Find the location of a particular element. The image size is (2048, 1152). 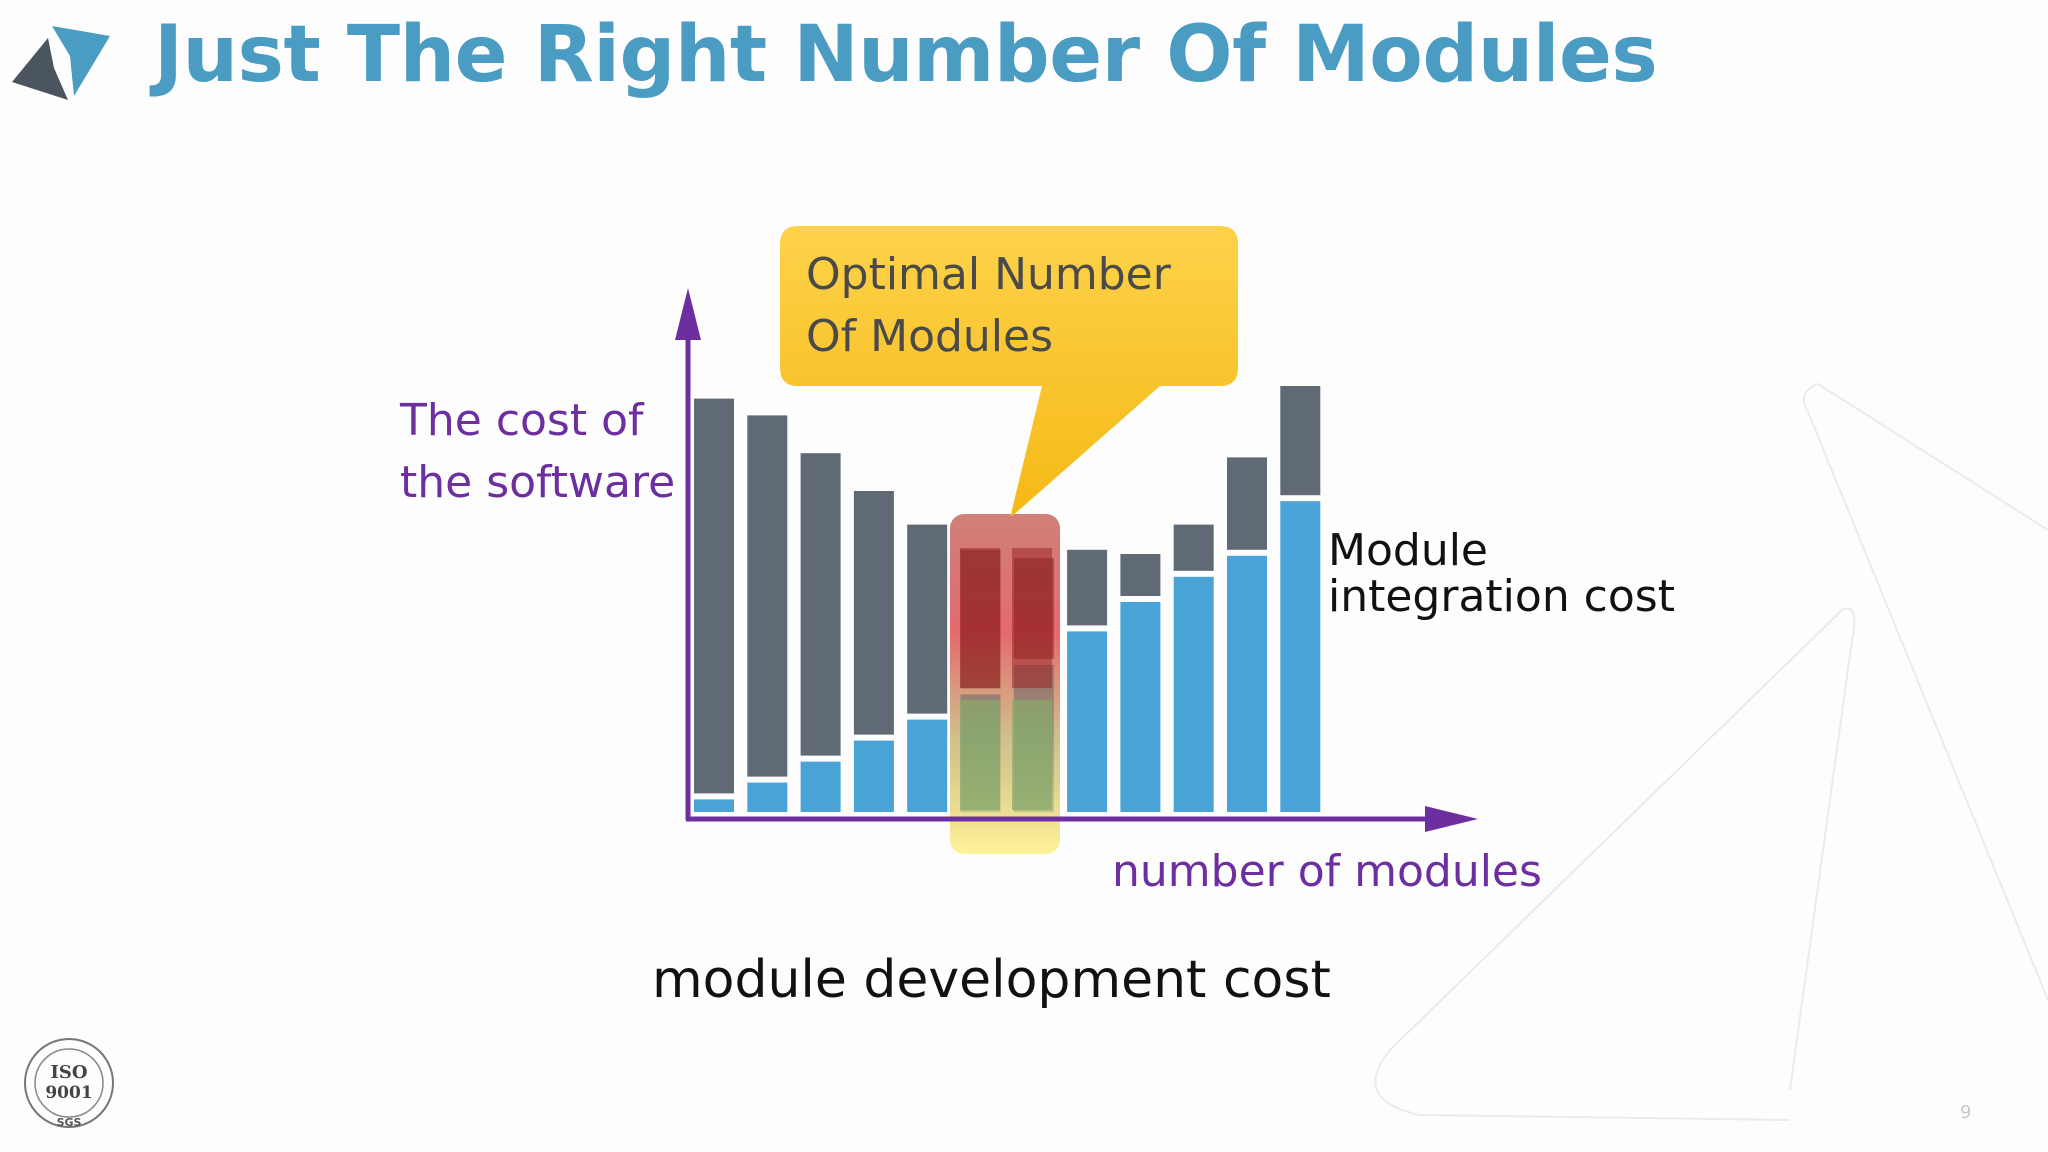

y-axis-label: The cost of the software is located at coordinates (538, 451).